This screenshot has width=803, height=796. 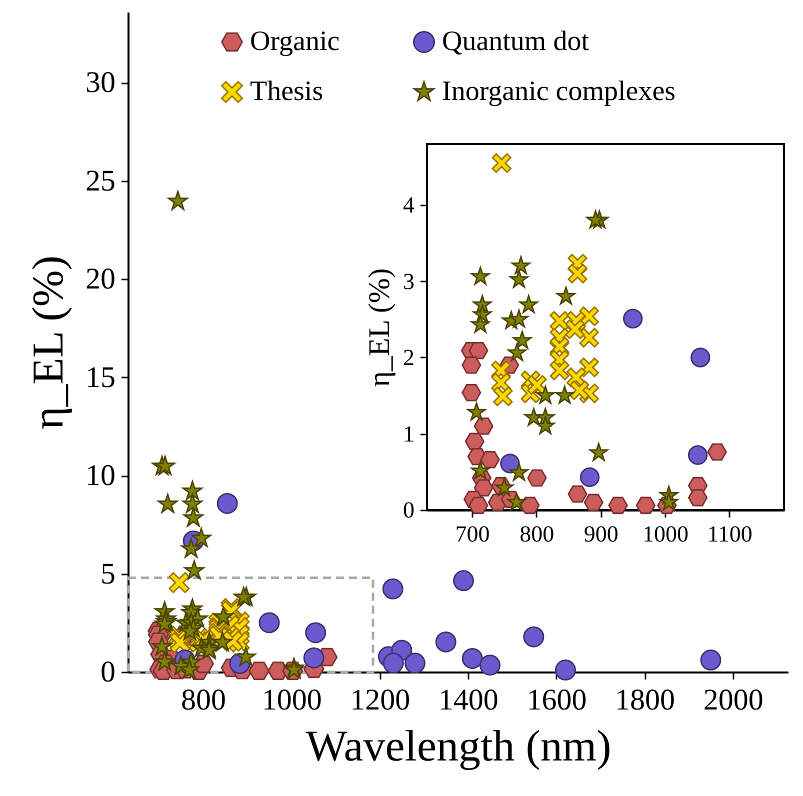 I want to click on x-axis-title: Wavelength (nm), so click(x=459, y=746).